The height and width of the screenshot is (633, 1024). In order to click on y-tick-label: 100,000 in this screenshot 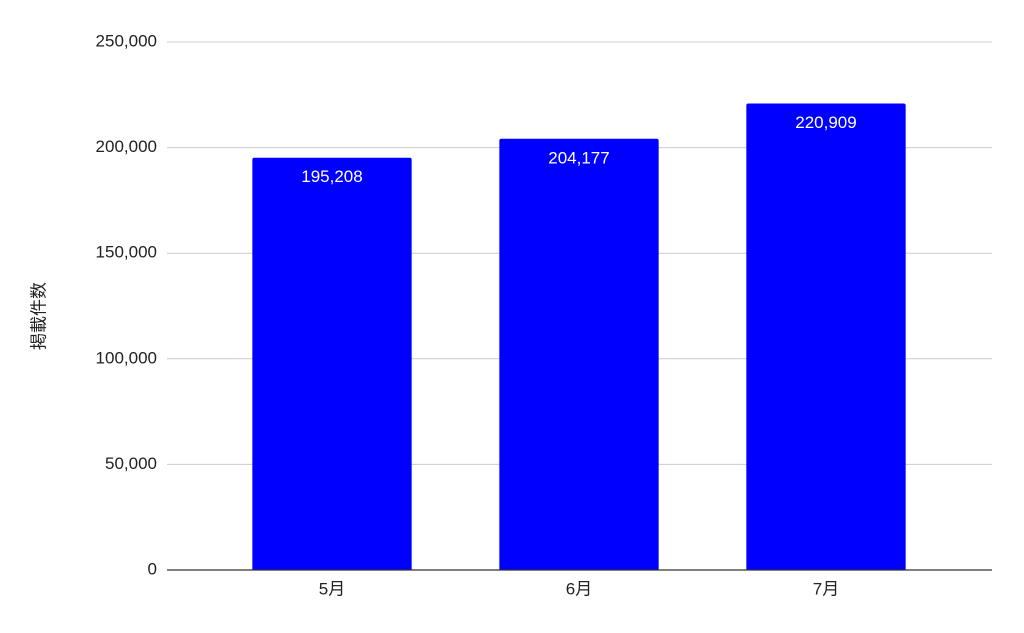, I will do `click(126, 357)`.